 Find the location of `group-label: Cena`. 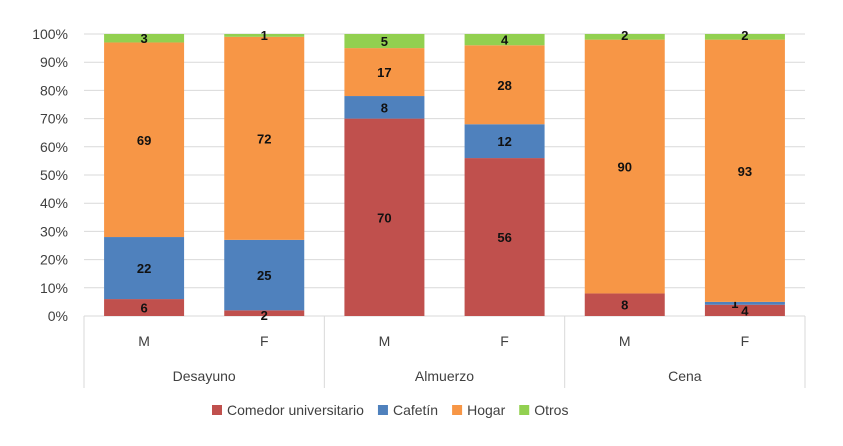

group-label: Cena is located at coordinates (685, 376).